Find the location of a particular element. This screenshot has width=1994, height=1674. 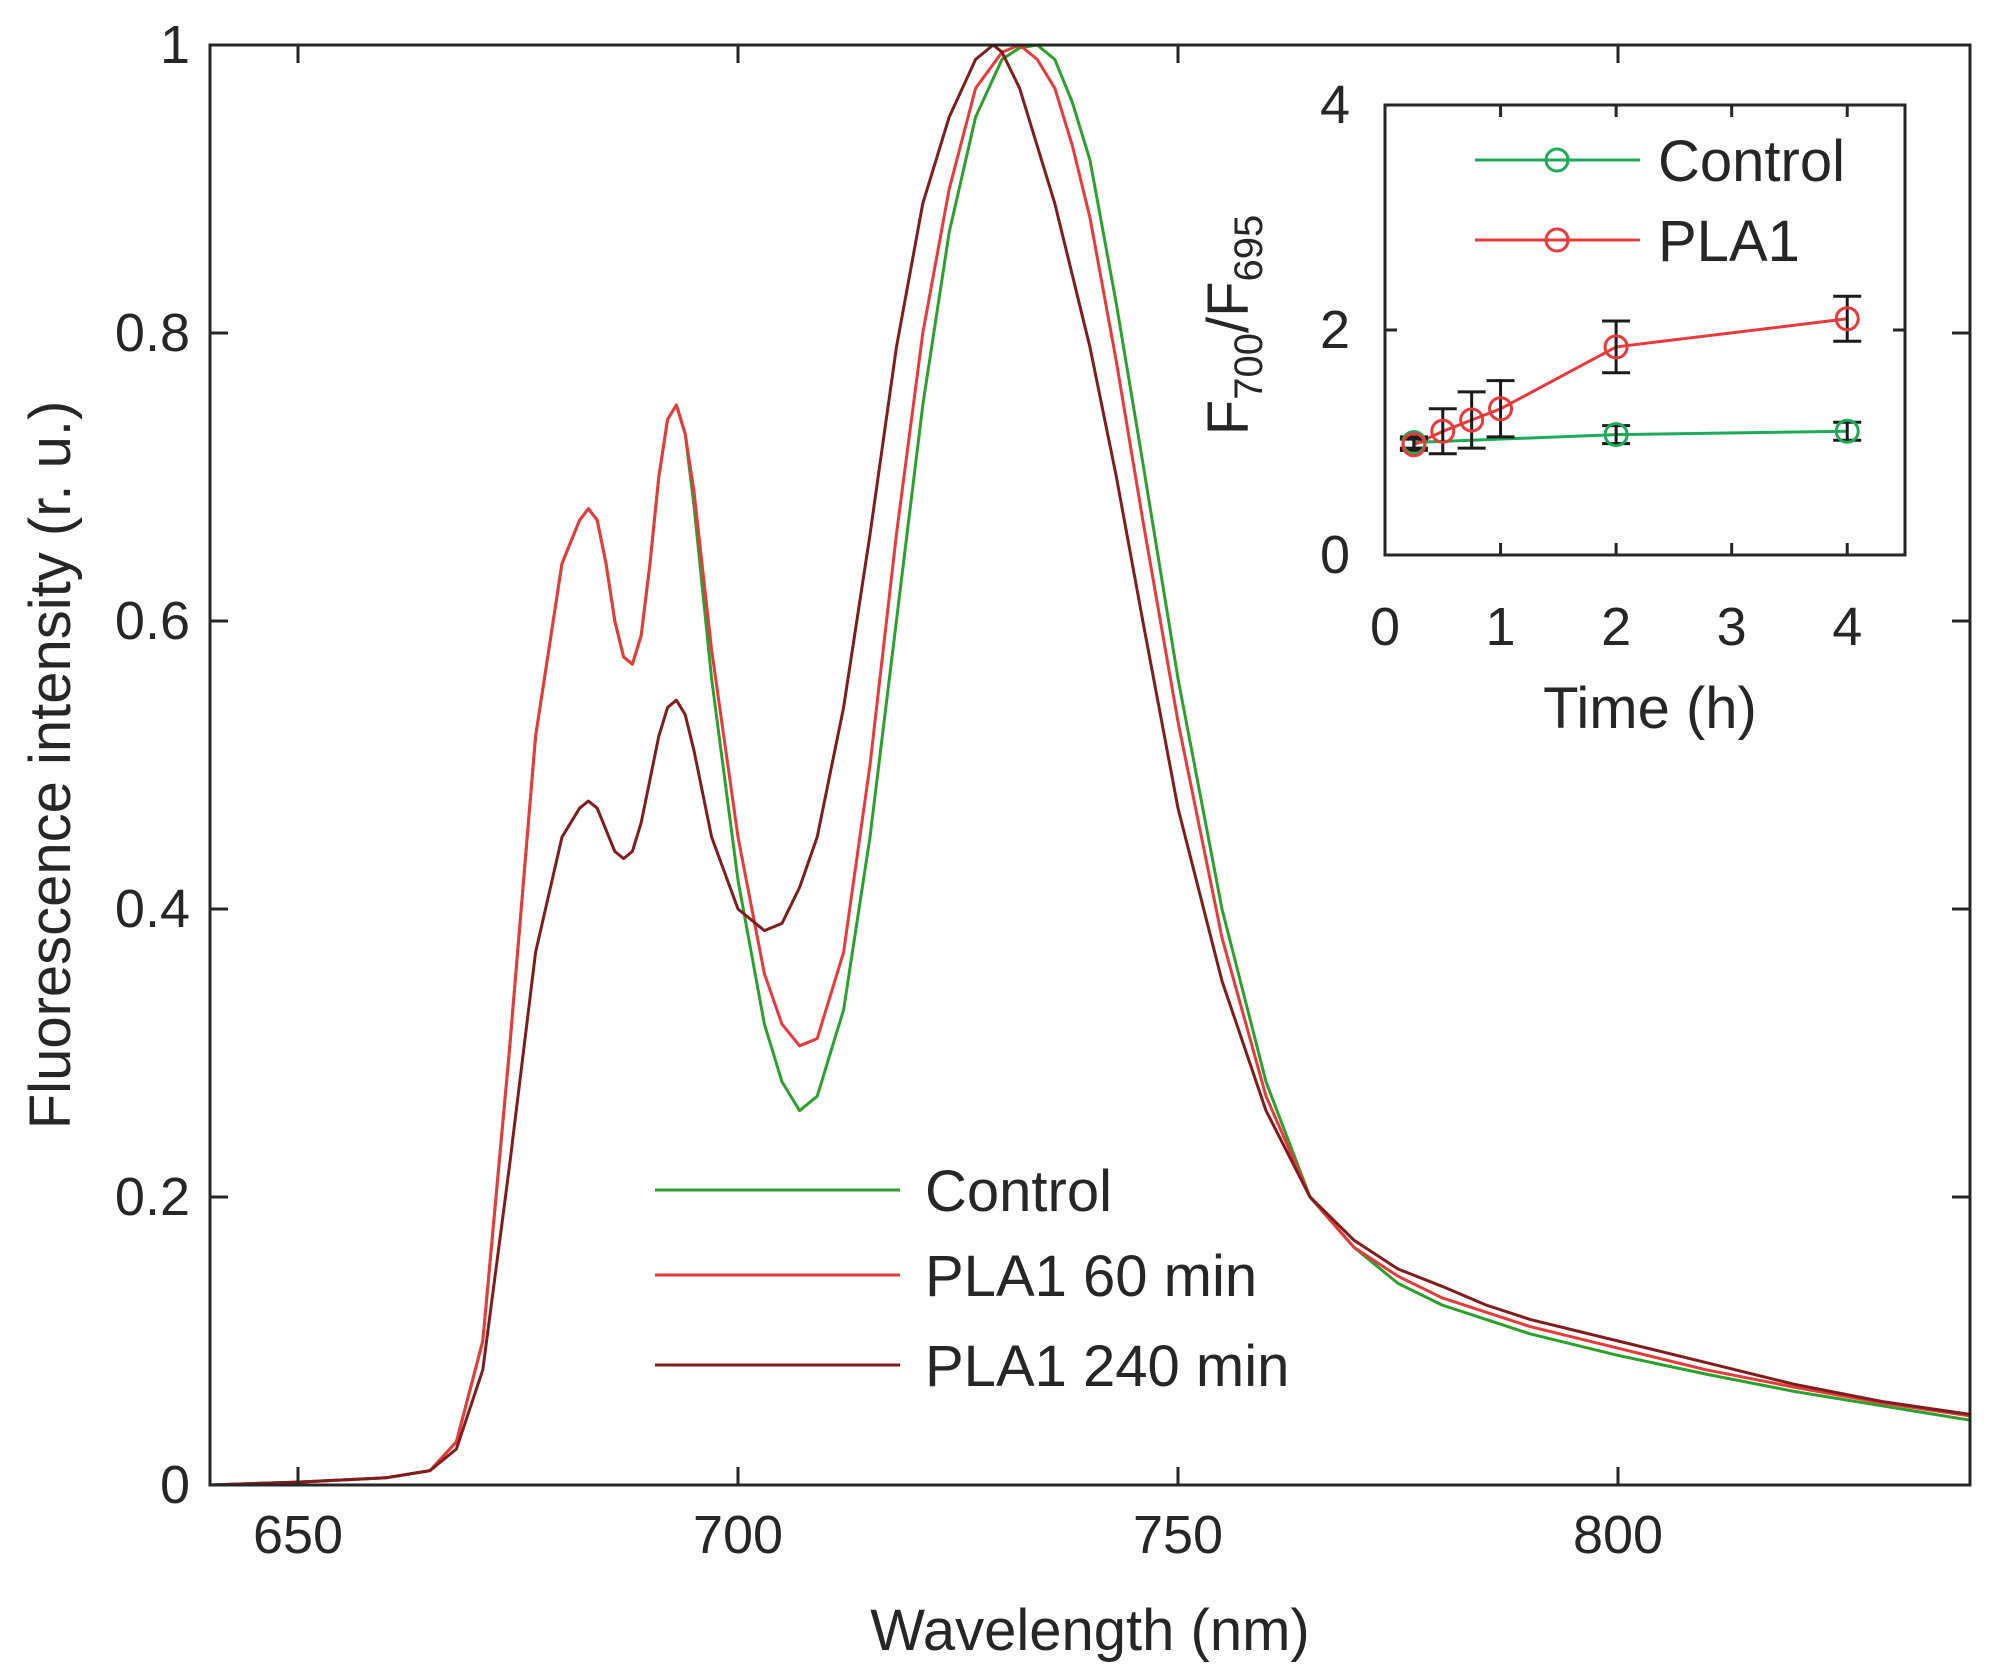

inset-series-group is located at coordinates (1630, 376).